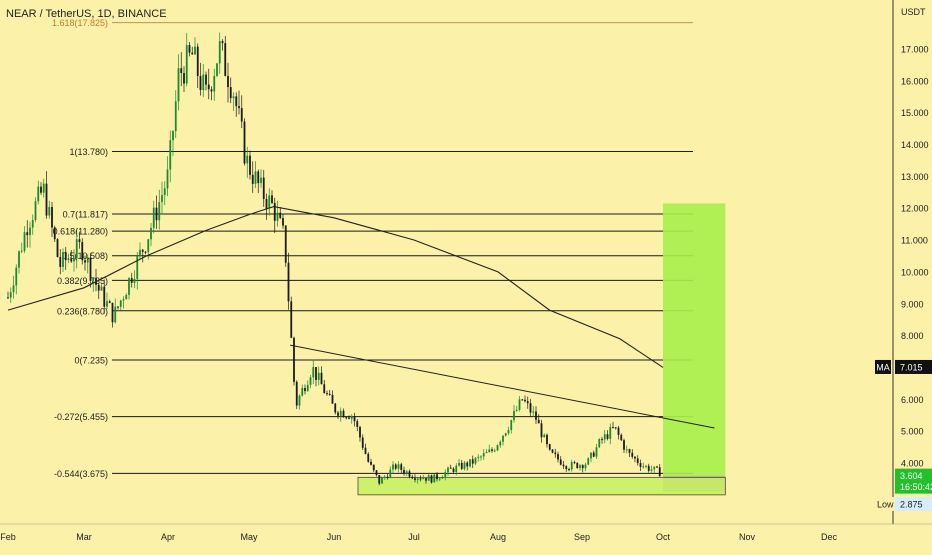  I want to click on time-axis: Feb Mar Apr May Jun Jul Aug Sep Oct Nov Dec, so click(418, 537).